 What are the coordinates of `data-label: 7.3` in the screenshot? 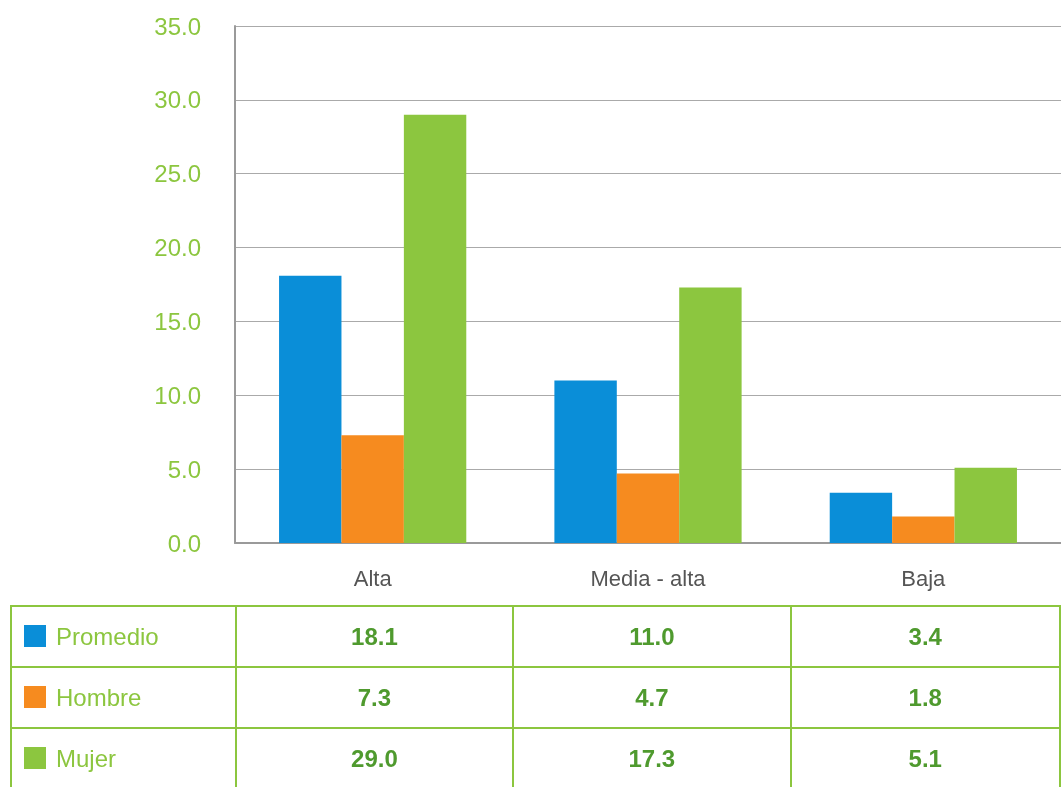 It's located at (374, 697).